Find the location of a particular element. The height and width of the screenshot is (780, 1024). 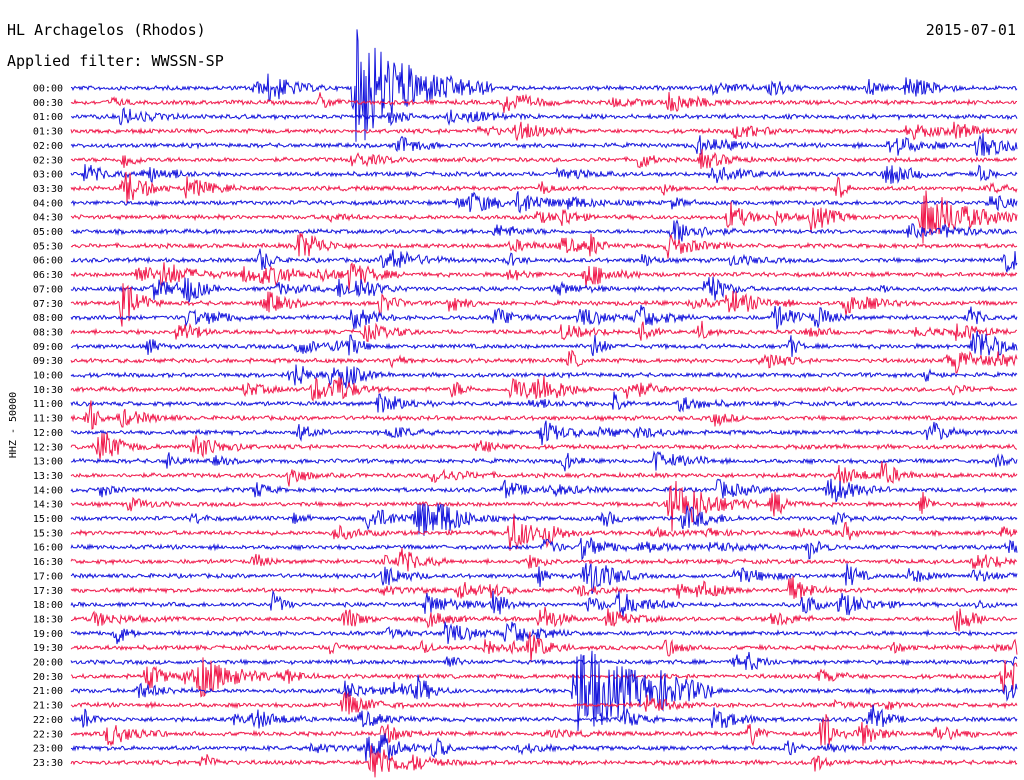

row-label-1500: 15:00 is located at coordinates (48, 519).